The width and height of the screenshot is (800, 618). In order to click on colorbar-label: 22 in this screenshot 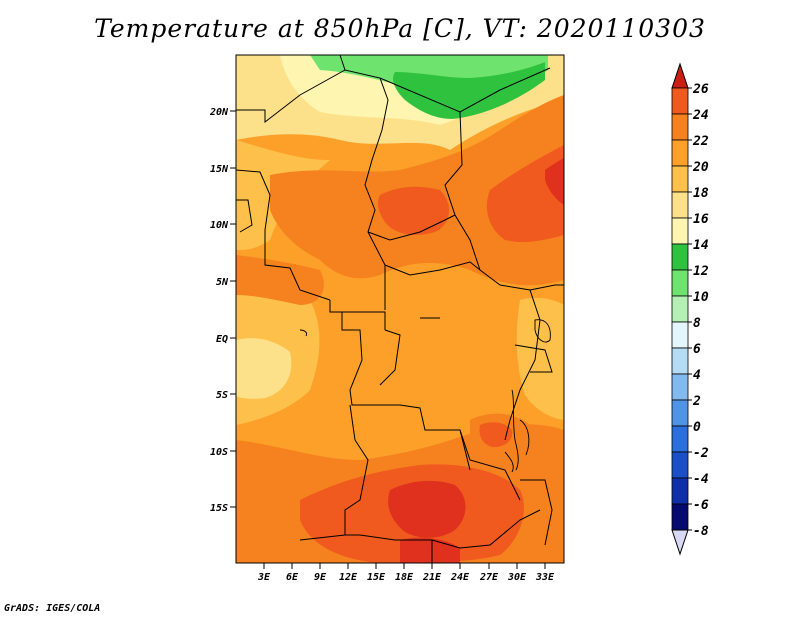, I will do `click(700, 141)`.